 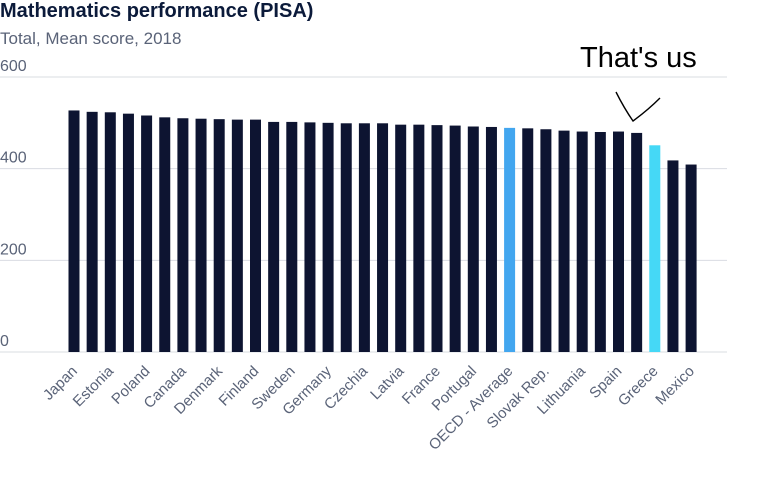 What do you see at coordinates (638, 106) in the screenshot?
I see `annotation-arrow` at bounding box center [638, 106].